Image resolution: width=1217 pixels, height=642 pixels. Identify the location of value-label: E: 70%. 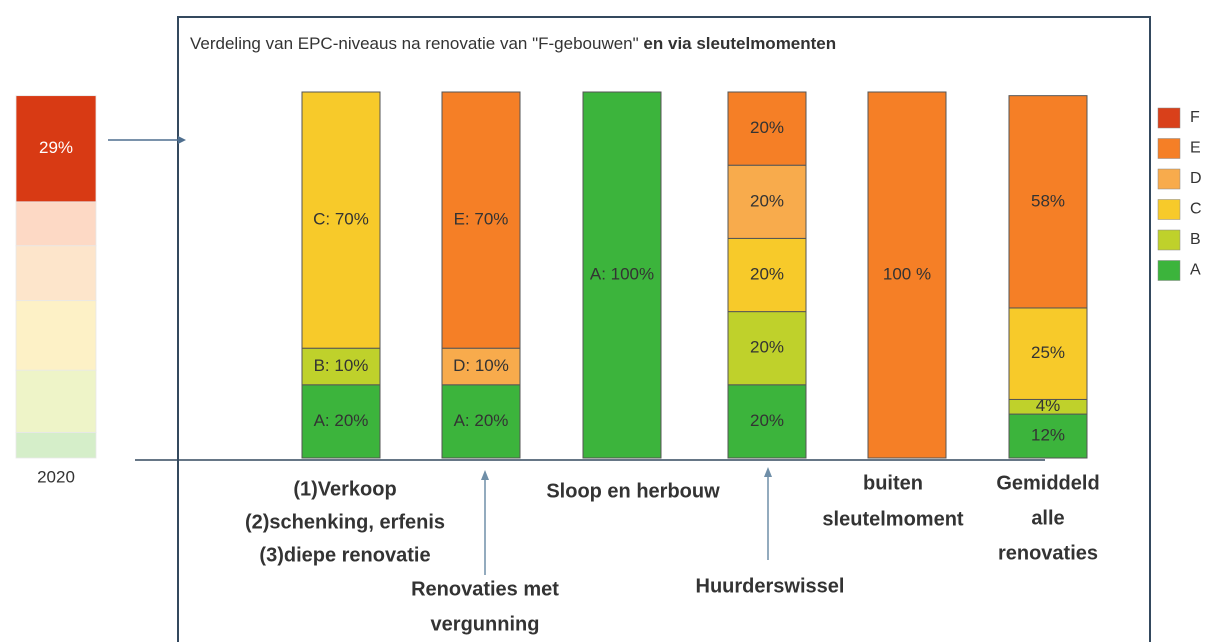
(481, 219).